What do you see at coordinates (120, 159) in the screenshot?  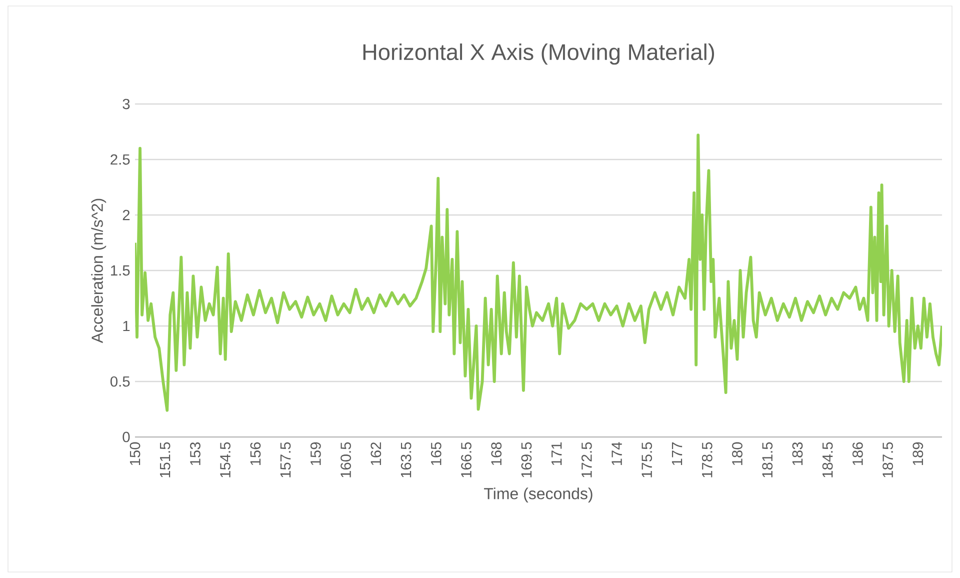 I see `y-tick-label: 2.5` at bounding box center [120, 159].